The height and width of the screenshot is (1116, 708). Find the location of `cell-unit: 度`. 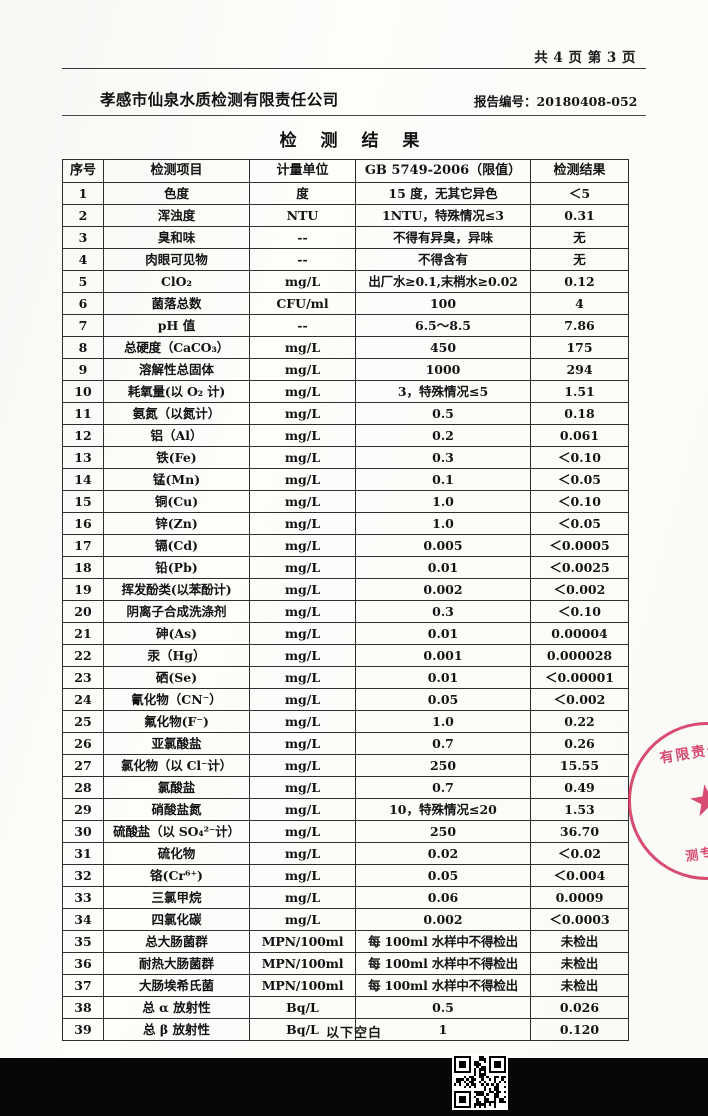

cell-unit: 度 is located at coordinates (302, 193).